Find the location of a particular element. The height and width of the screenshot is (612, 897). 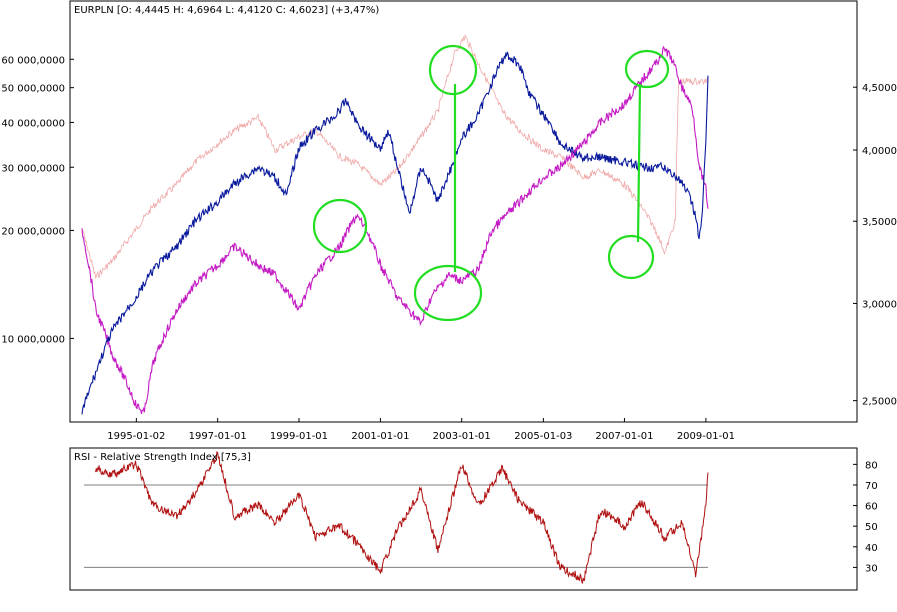

x-tick-label: 2009-01-01 is located at coordinates (706, 436).